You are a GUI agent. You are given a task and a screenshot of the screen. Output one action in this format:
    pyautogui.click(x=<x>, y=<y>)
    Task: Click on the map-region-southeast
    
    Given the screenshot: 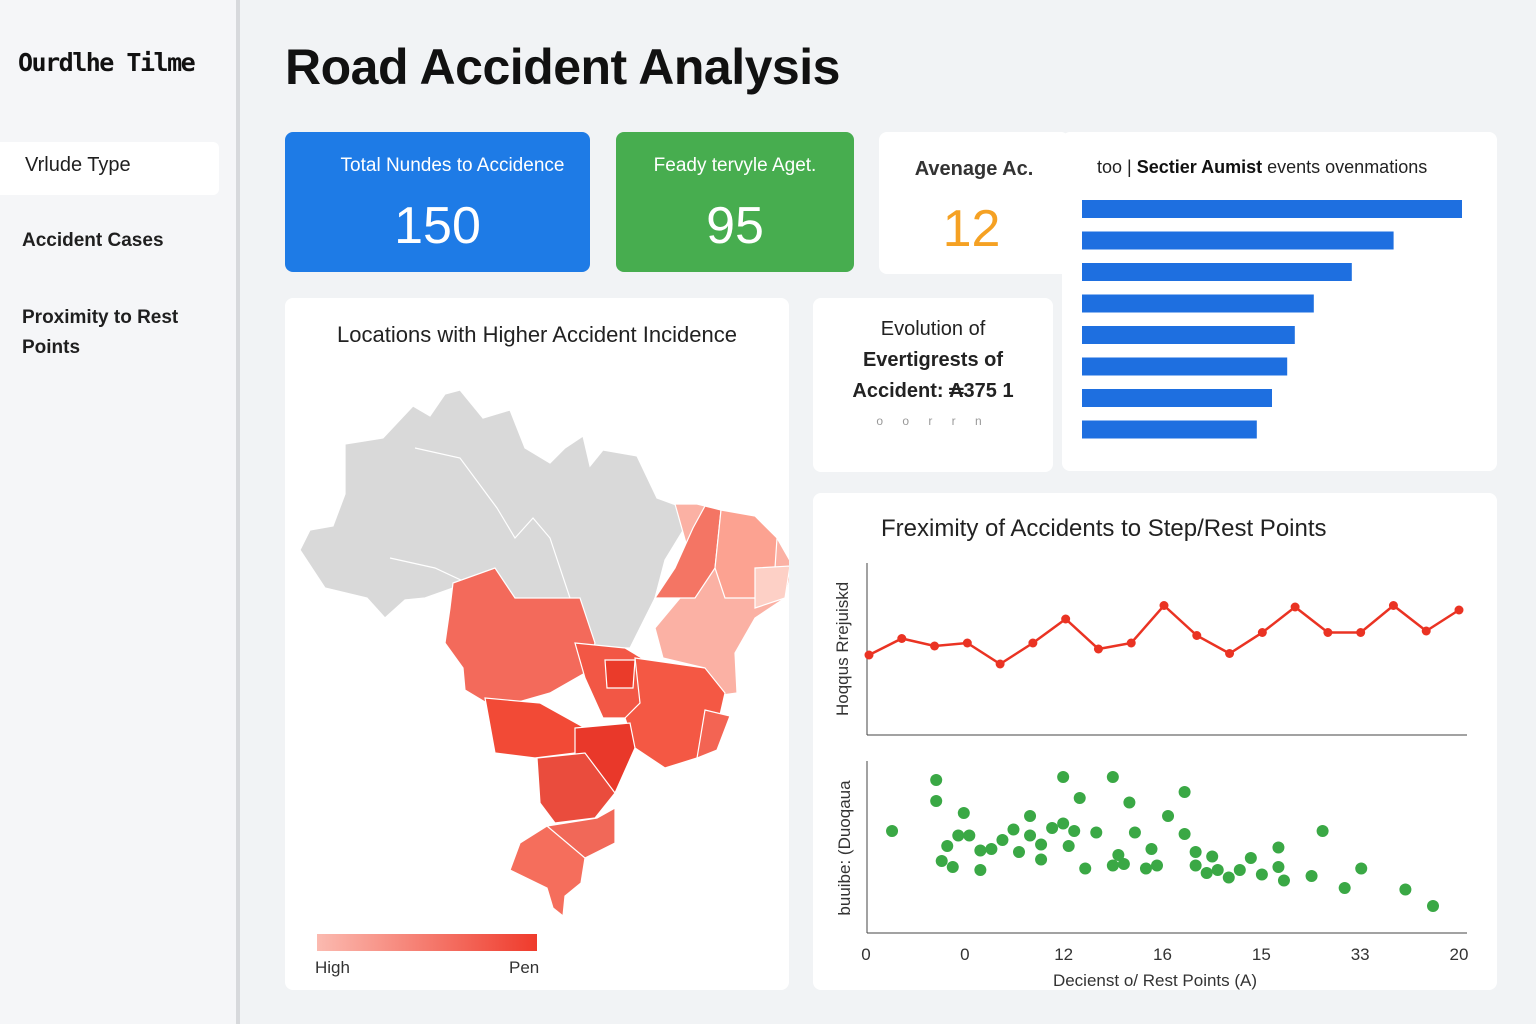 What is the action you would take?
    pyautogui.click(x=607, y=728)
    